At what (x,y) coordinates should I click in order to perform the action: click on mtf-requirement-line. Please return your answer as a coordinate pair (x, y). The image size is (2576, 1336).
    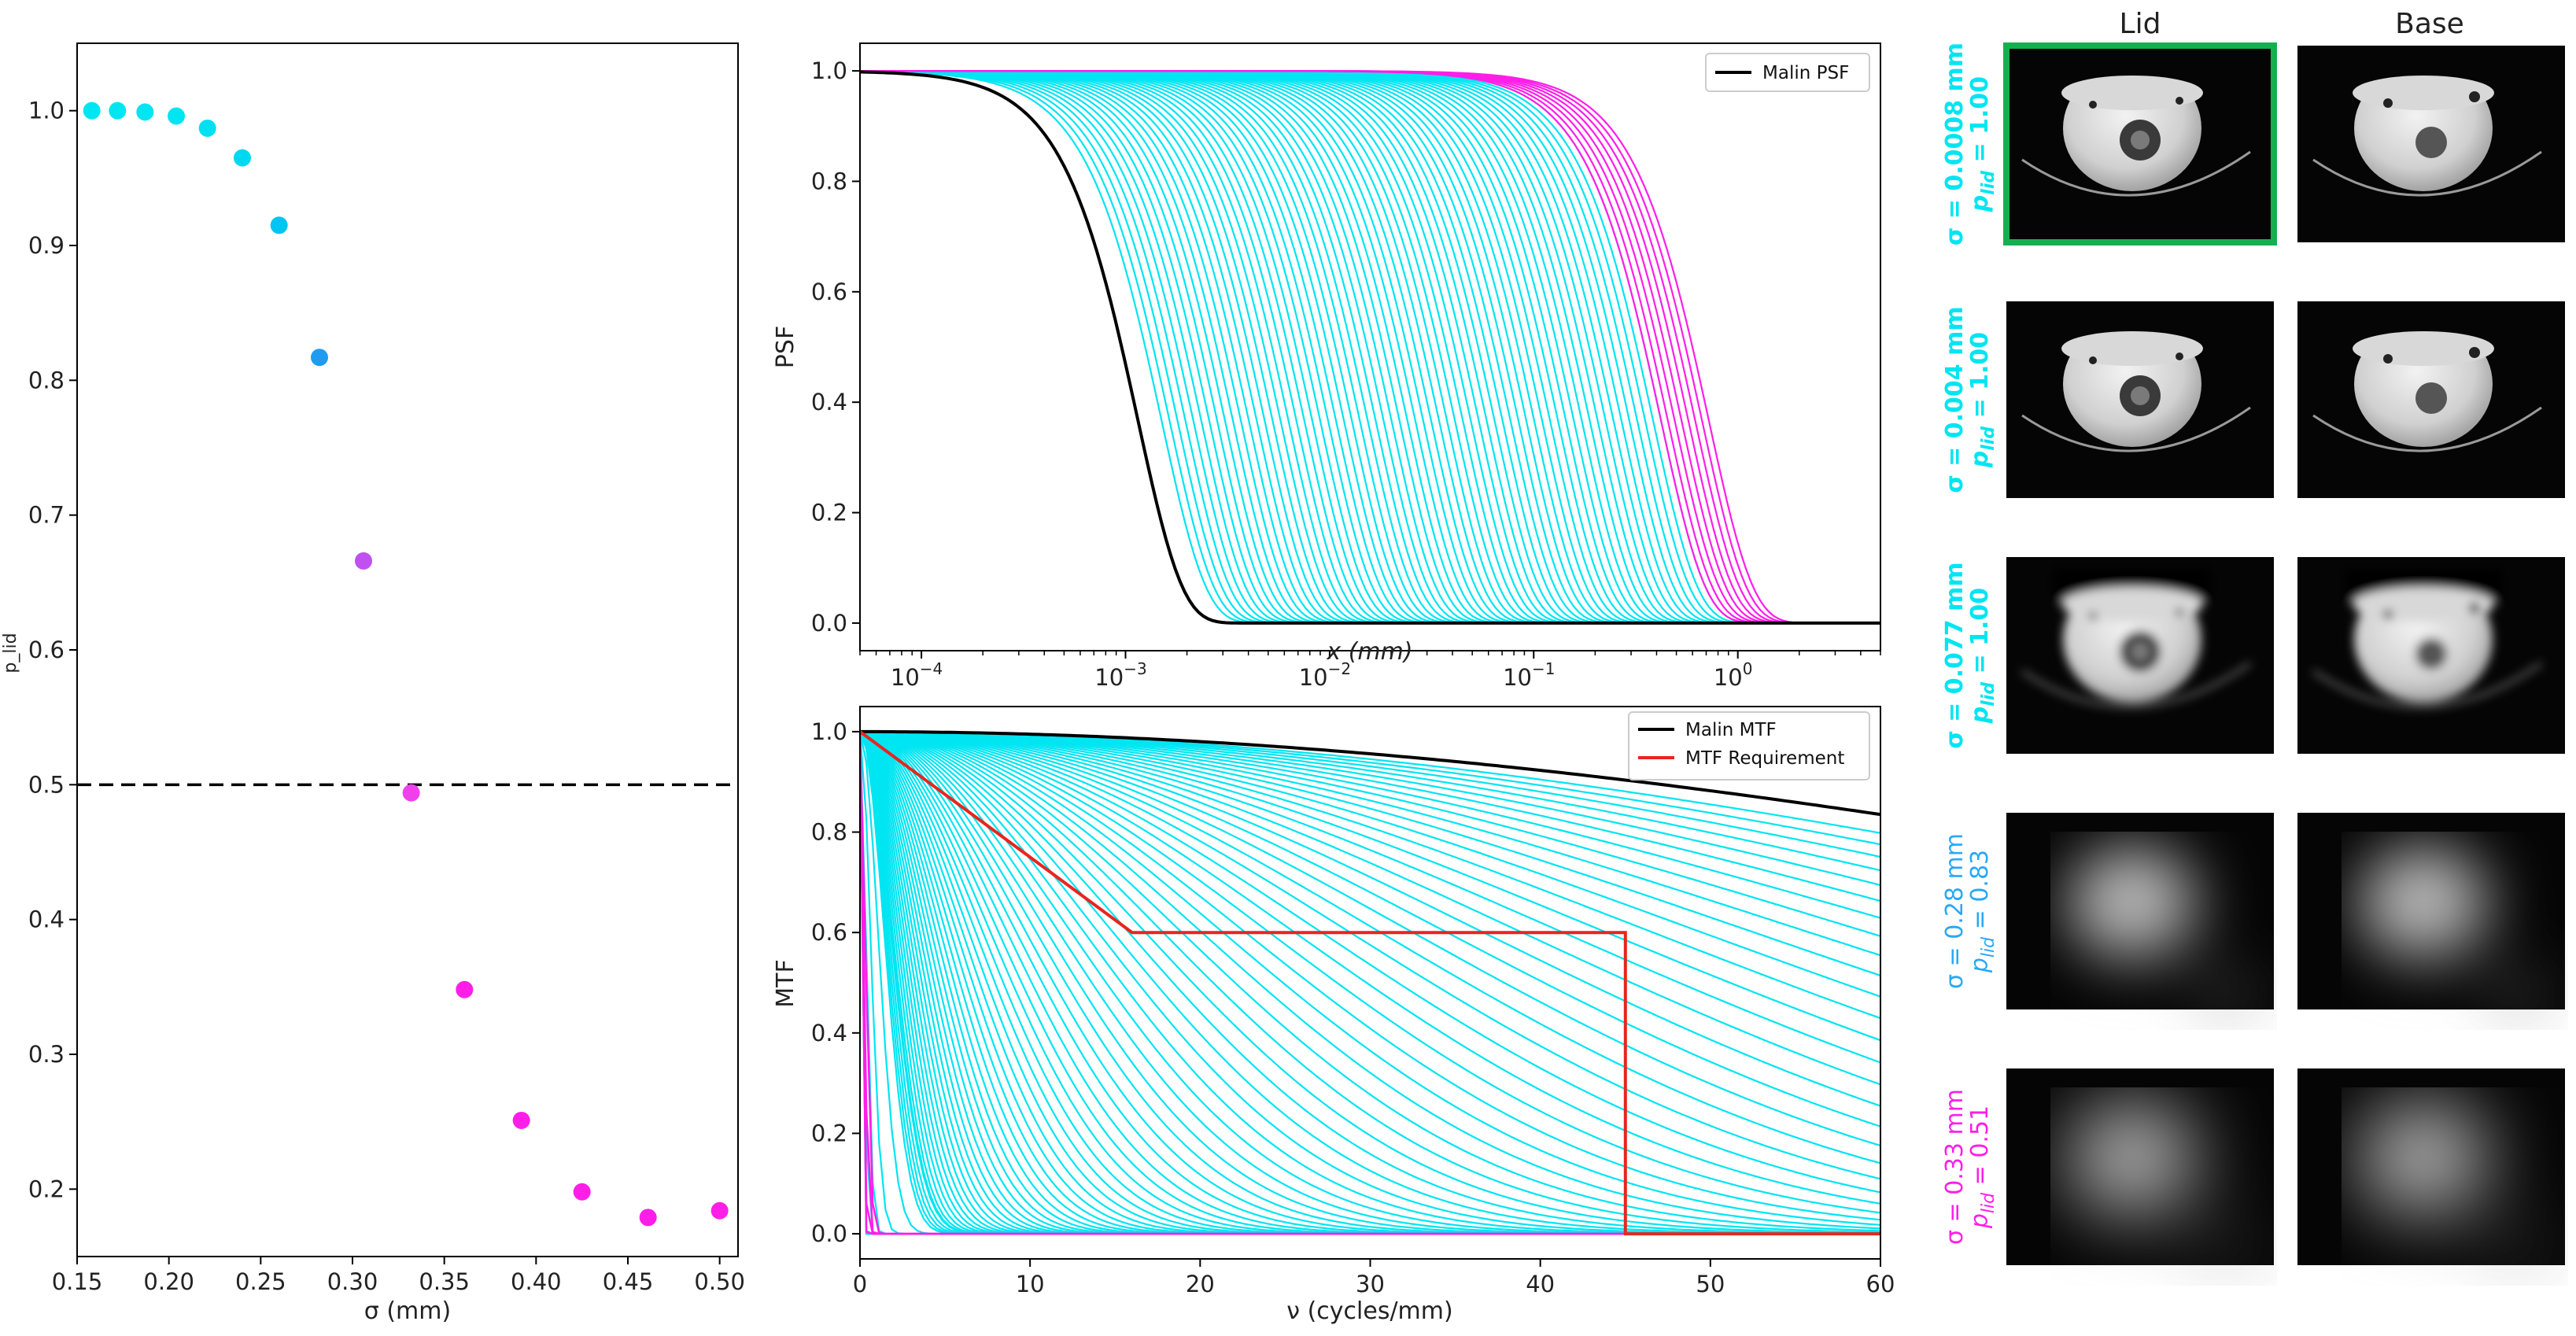
    Looking at the image, I should click on (1370, 983).